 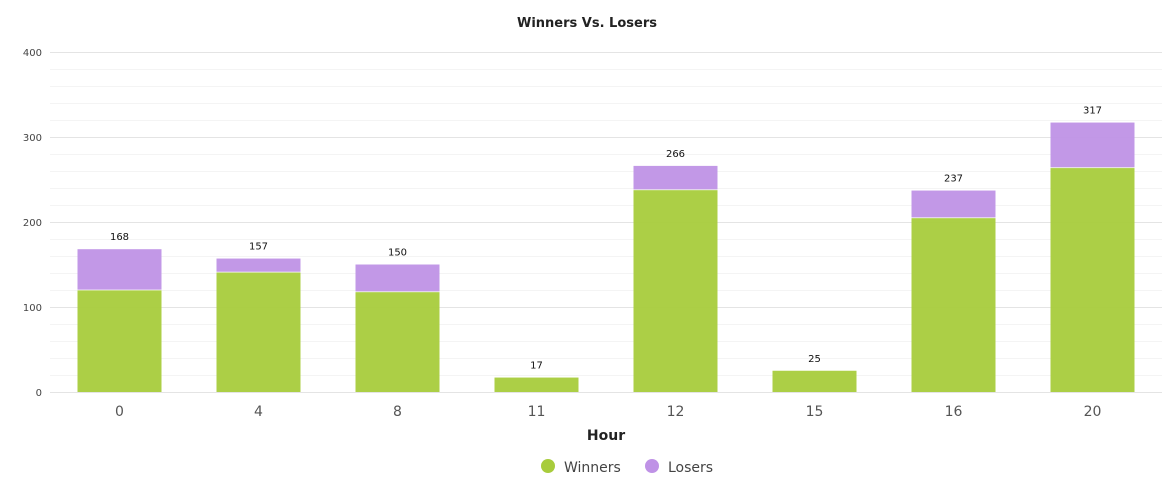 What do you see at coordinates (39, 393) in the screenshot?
I see `y-tick-label: 0` at bounding box center [39, 393].